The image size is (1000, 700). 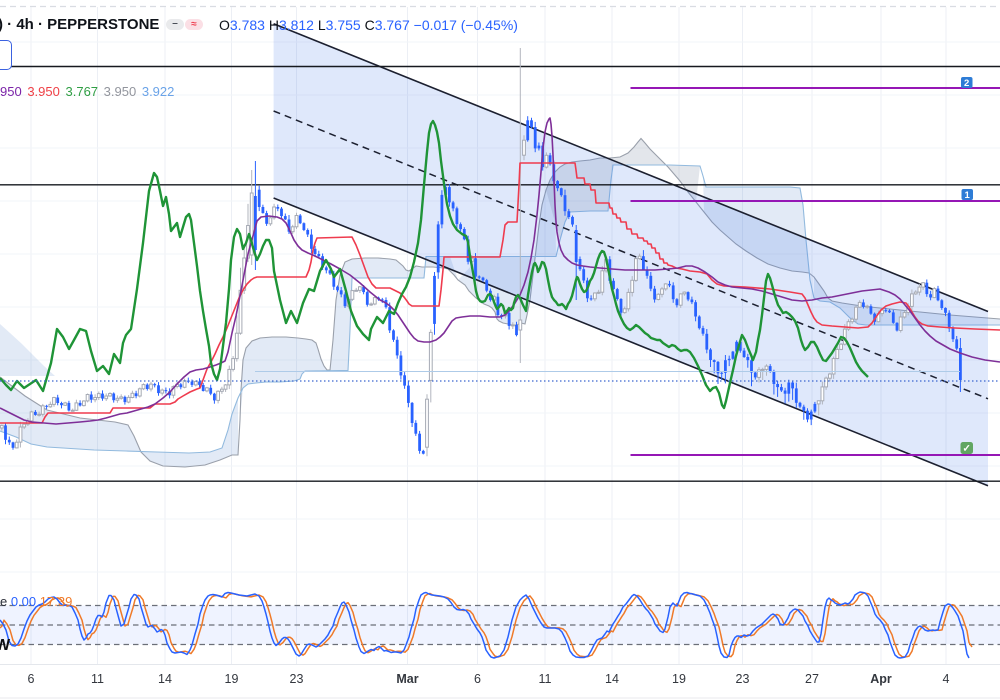 What do you see at coordinates (407, 679) in the screenshot?
I see `svg-text: Mar` at bounding box center [407, 679].